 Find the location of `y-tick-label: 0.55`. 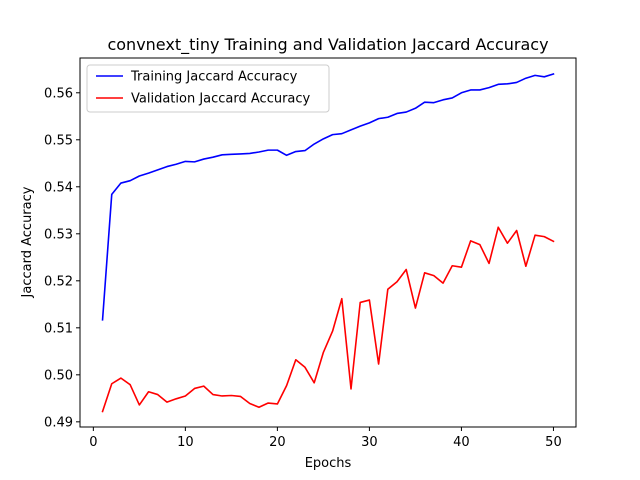

y-tick-label: 0.55 is located at coordinates (58, 140).